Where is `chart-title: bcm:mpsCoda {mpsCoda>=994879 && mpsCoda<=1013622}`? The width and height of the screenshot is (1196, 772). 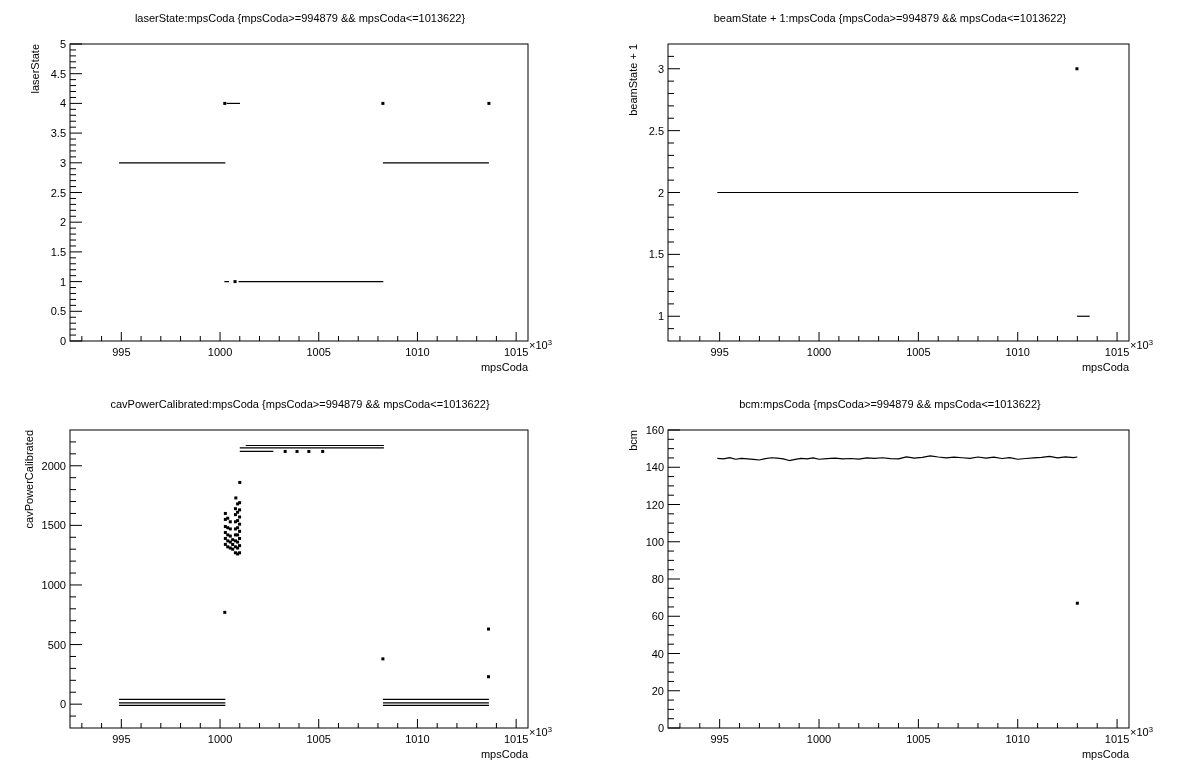 chart-title: bcm:mpsCoda {mpsCoda>=994879 && mpsCoda<=1013622} is located at coordinates (890, 404).